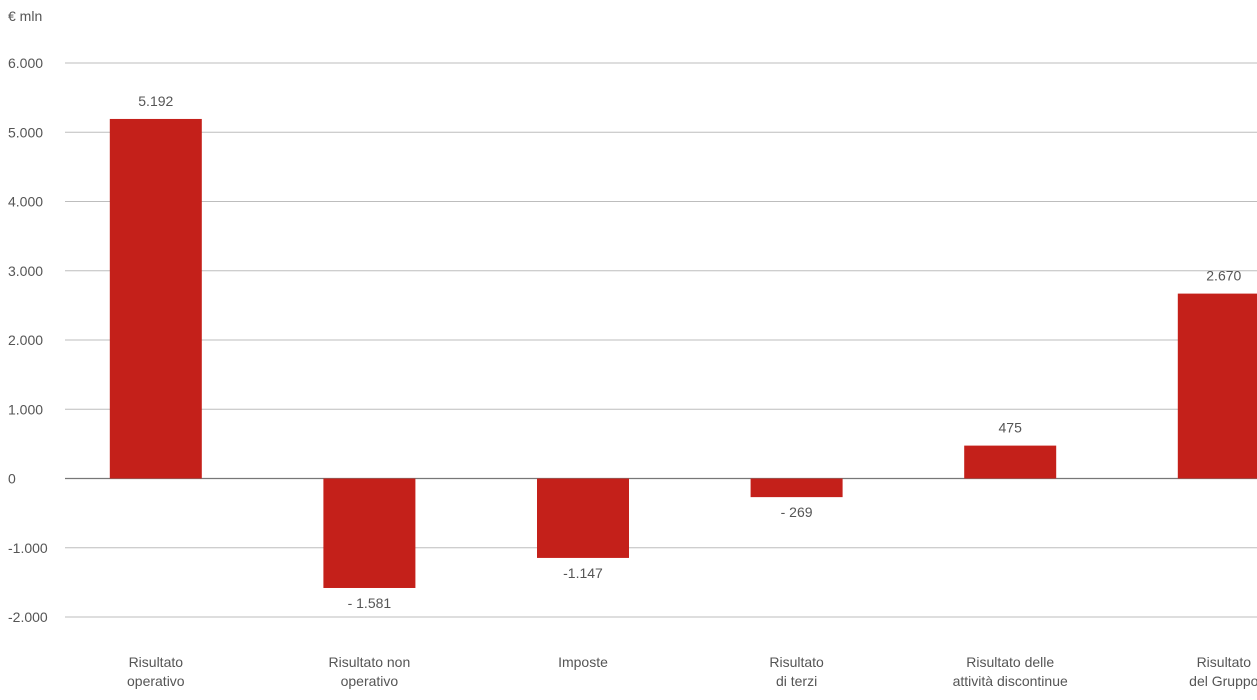 This screenshot has height=700, width=1257. What do you see at coordinates (796, 681) in the screenshot?
I see `x-tick-label: di terzi` at bounding box center [796, 681].